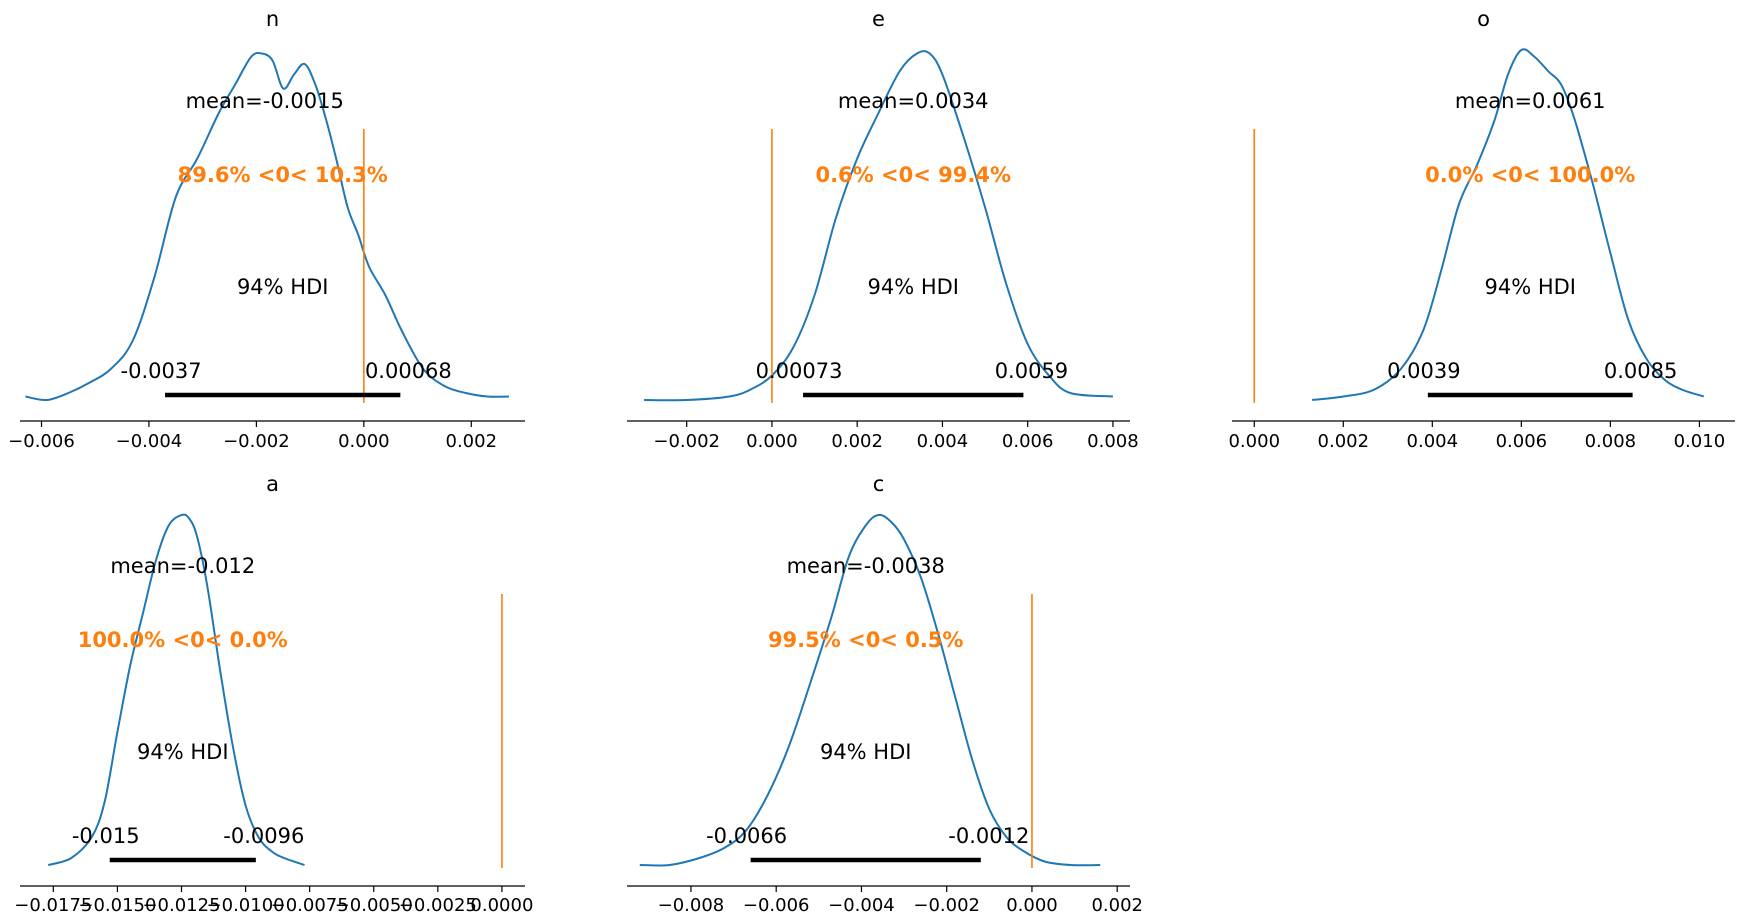 The height and width of the screenshot is (922, 1740). I want to click on hdi-low-label: -0.0066, so click(746, 836).